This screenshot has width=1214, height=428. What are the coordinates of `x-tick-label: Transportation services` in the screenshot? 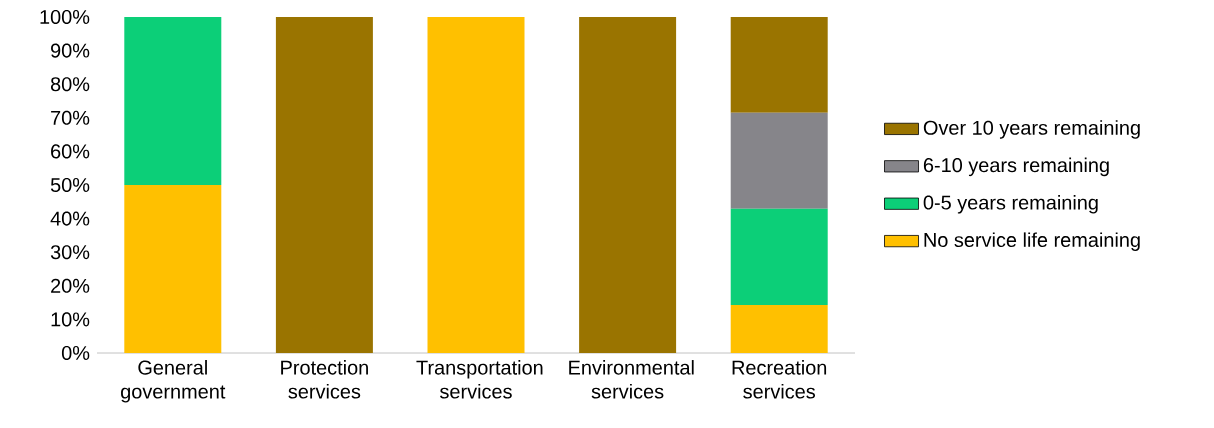 It's located at (479, 379).